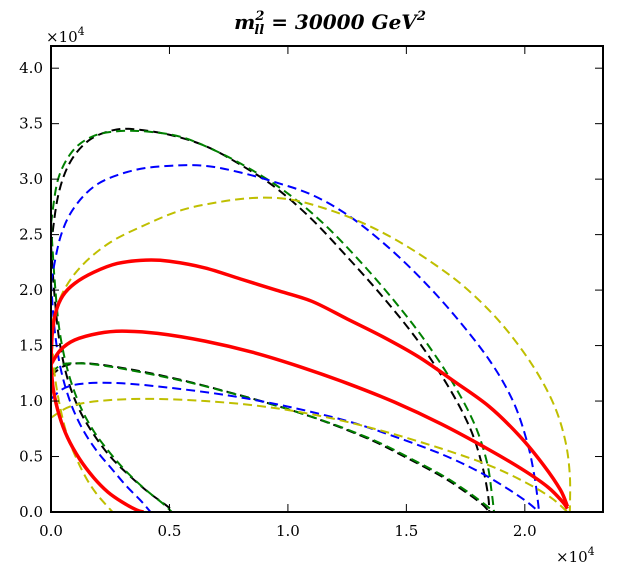  I want to click on title-sub: ll, so click(259, 30).